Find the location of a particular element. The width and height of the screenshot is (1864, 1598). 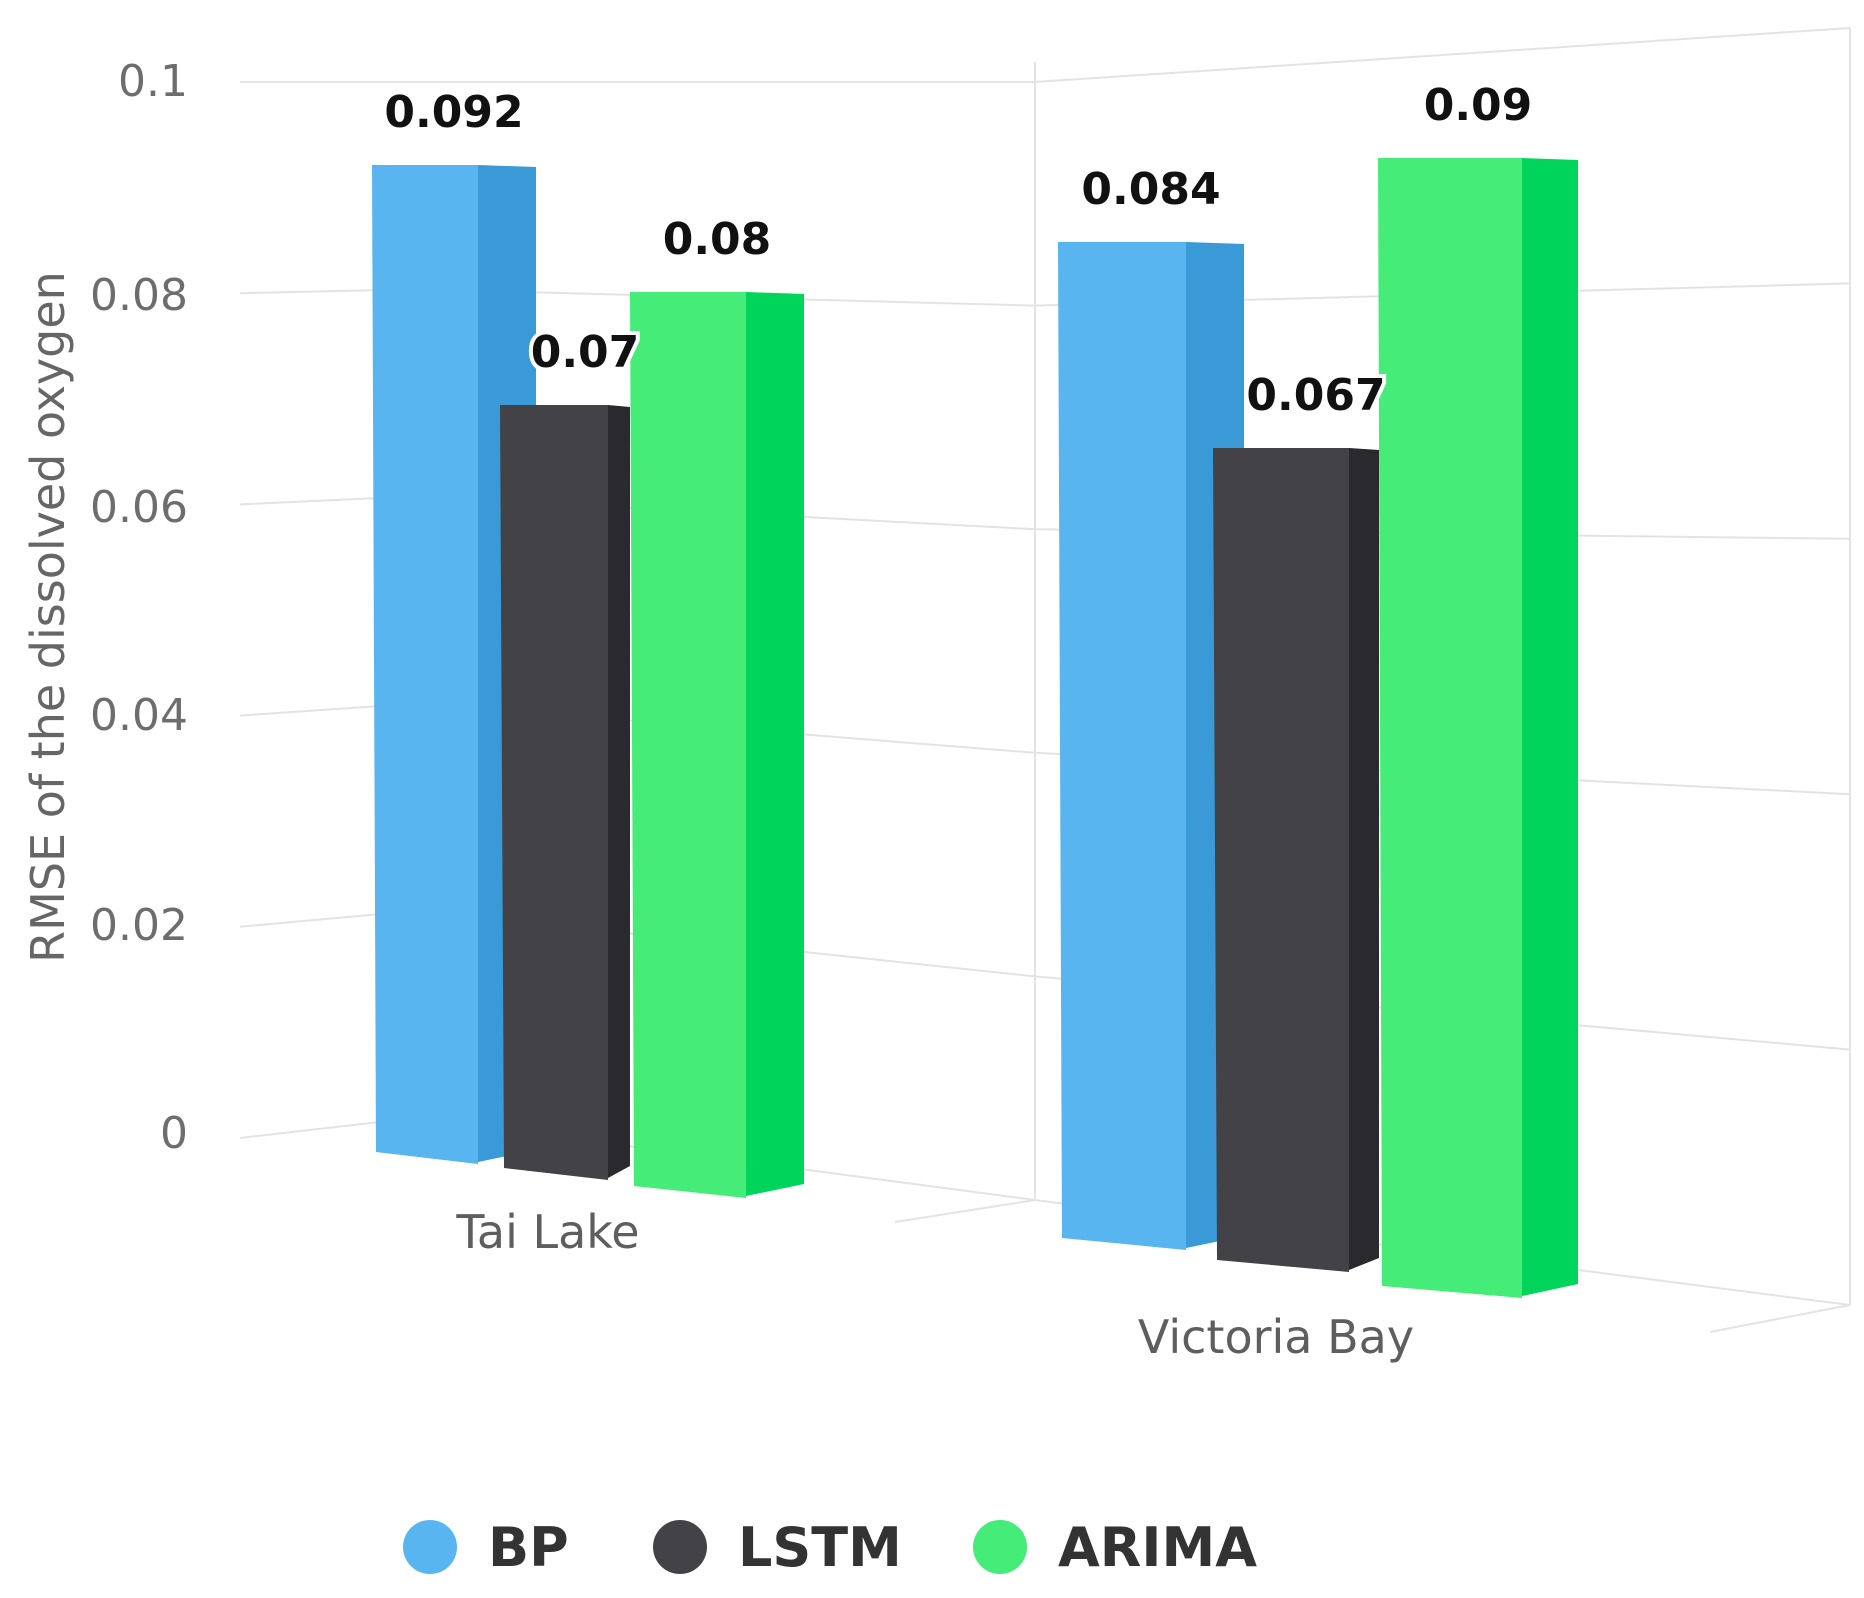

y-tick-label: 0 is located at coordinates (174, 1133).